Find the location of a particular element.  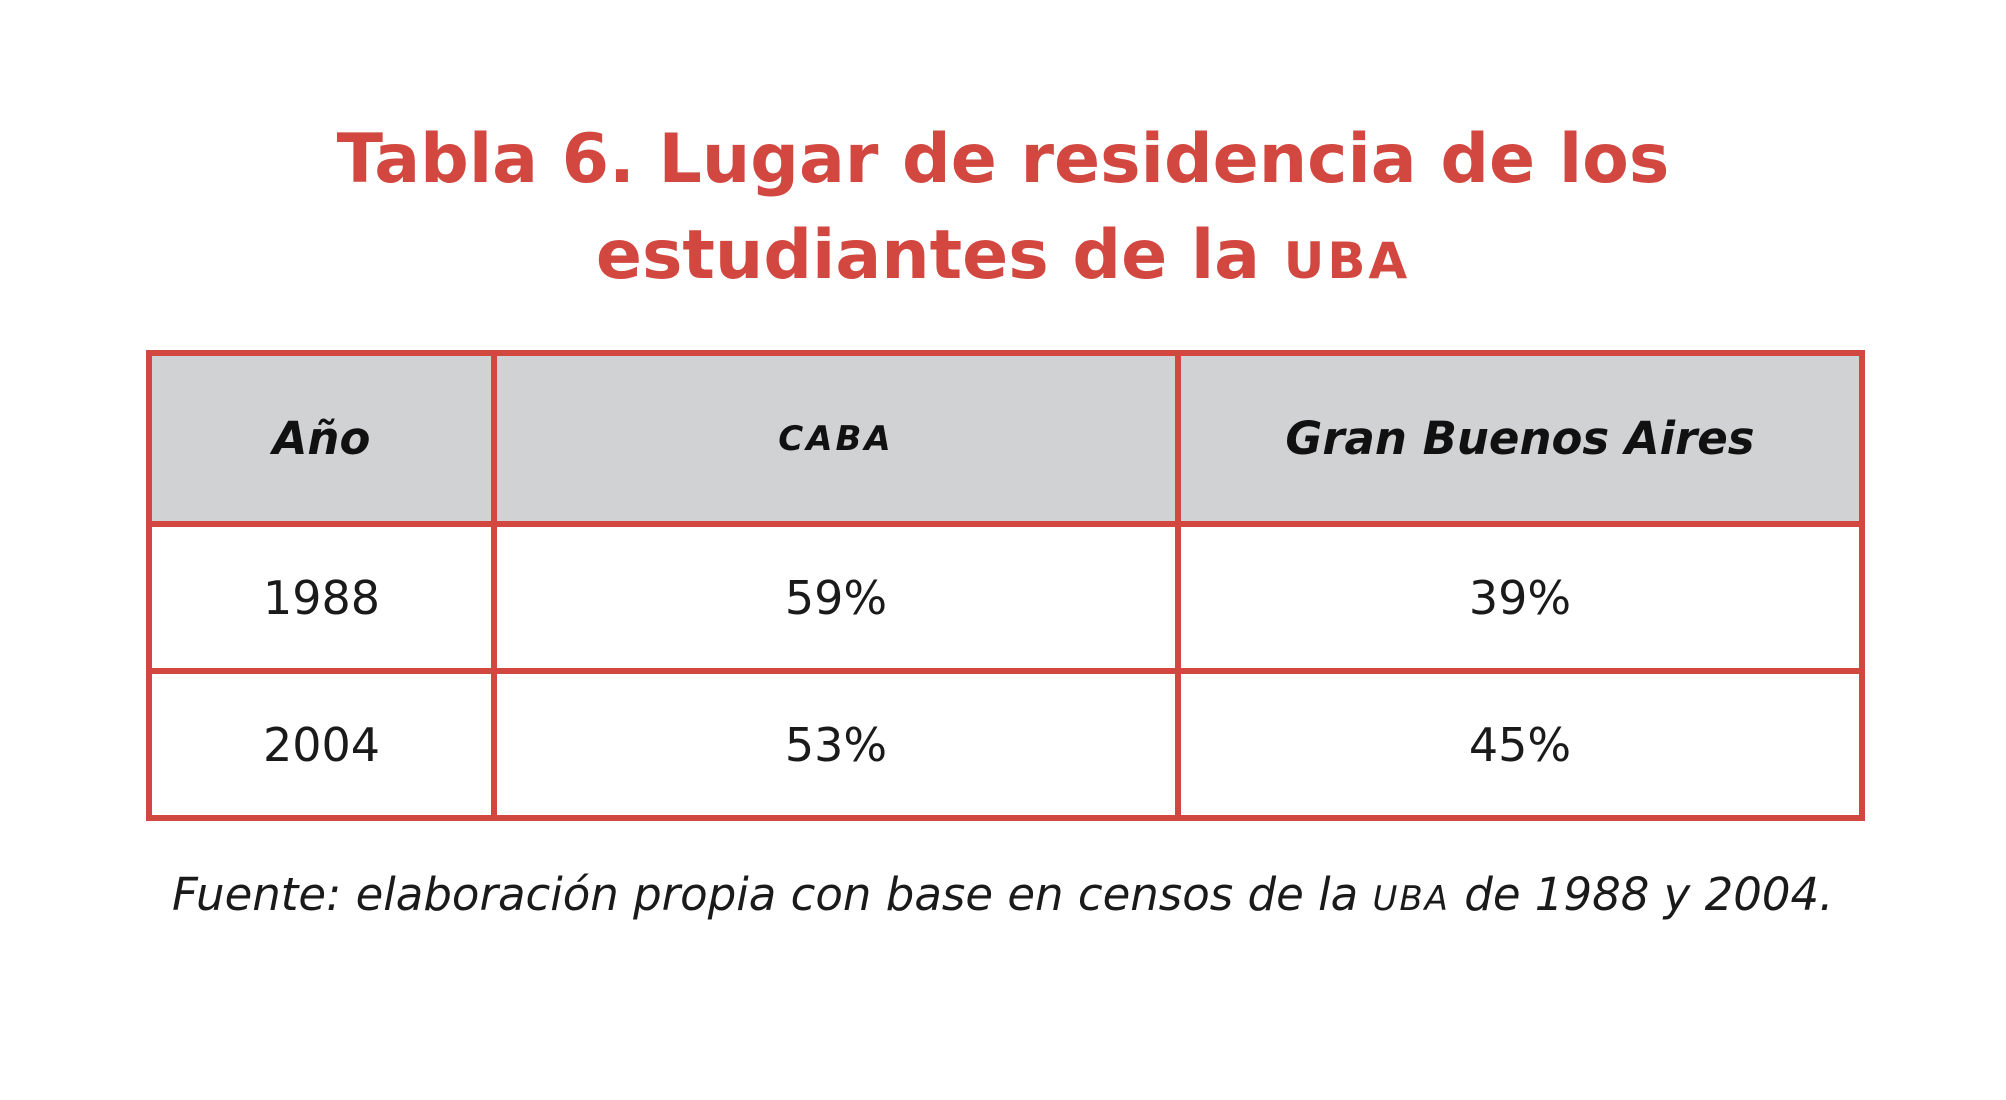

header-caba: CABA is located at coordinates (836, 438).